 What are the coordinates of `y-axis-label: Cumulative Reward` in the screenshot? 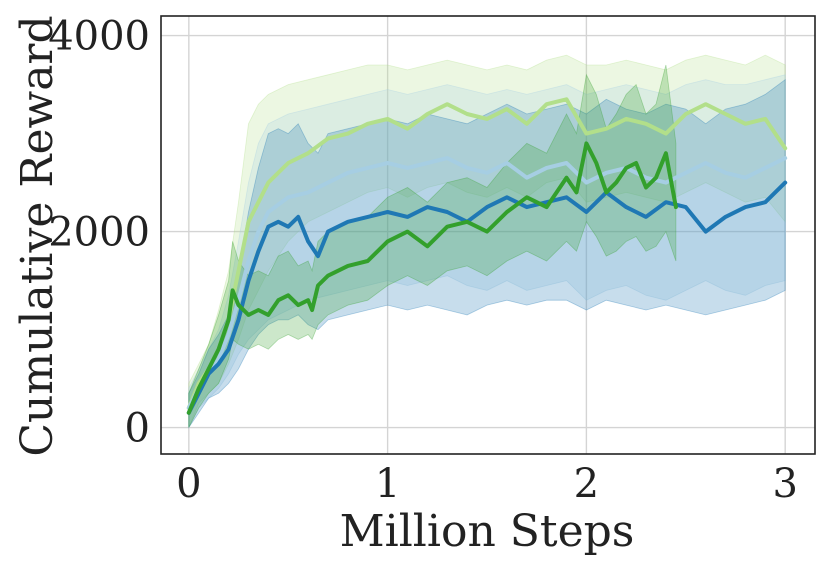 It's located at (37, 235).